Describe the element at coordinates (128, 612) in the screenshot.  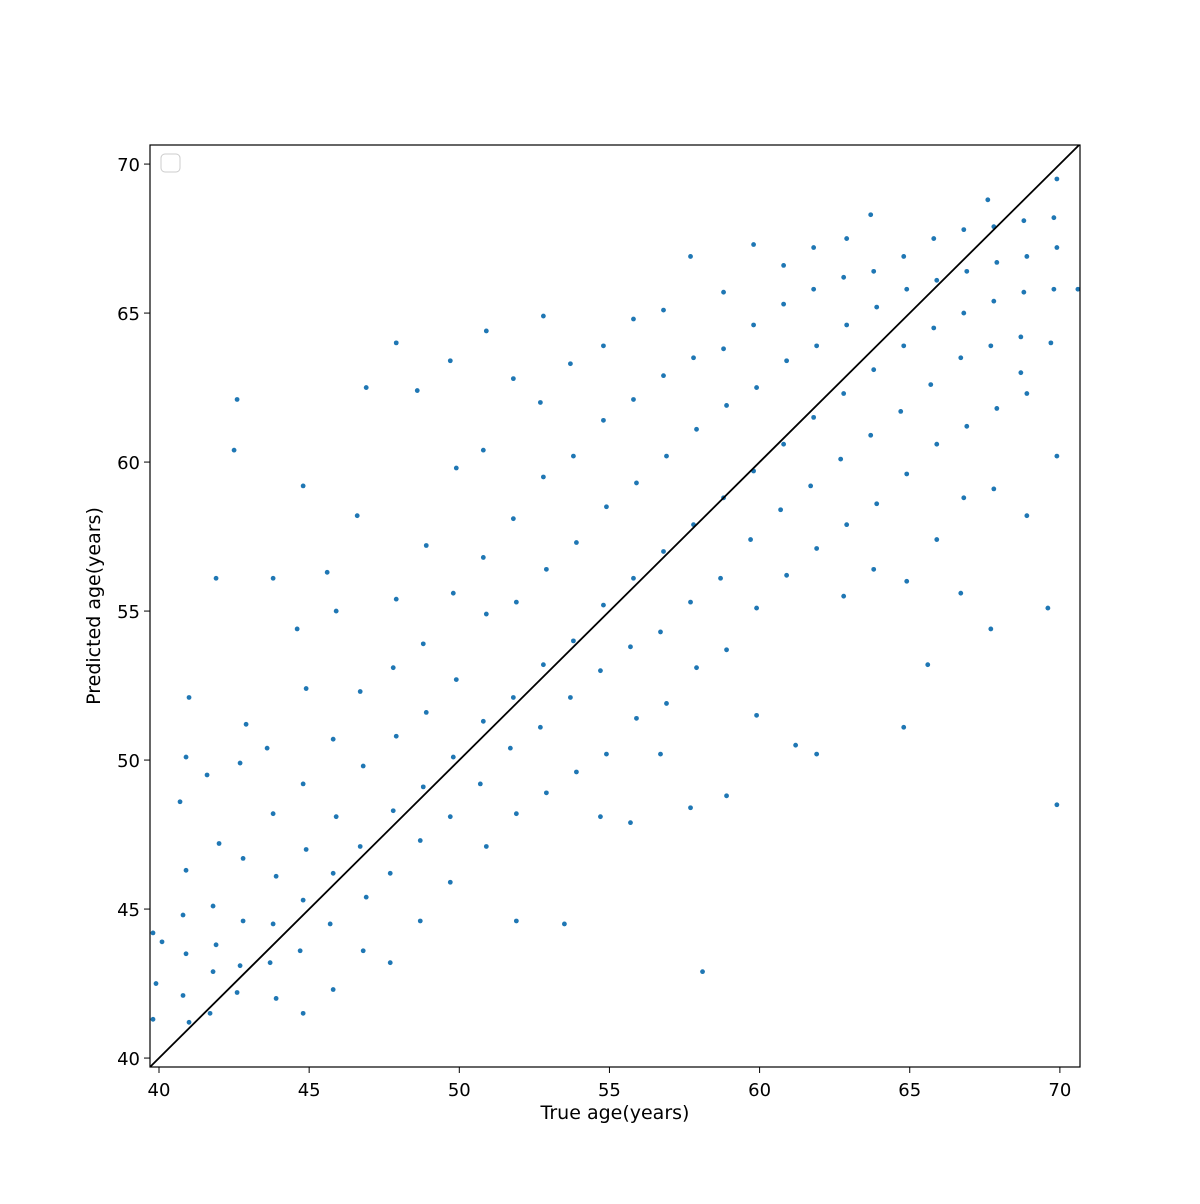
I see `y-tick-label: 55` at that location.